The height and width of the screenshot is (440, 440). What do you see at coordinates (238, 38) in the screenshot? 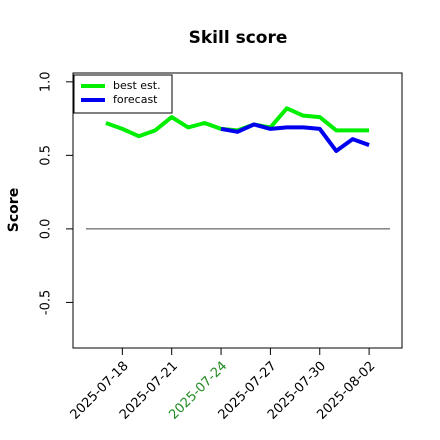
I see `chart-title: Skill score` at bounding box center [238, 38].